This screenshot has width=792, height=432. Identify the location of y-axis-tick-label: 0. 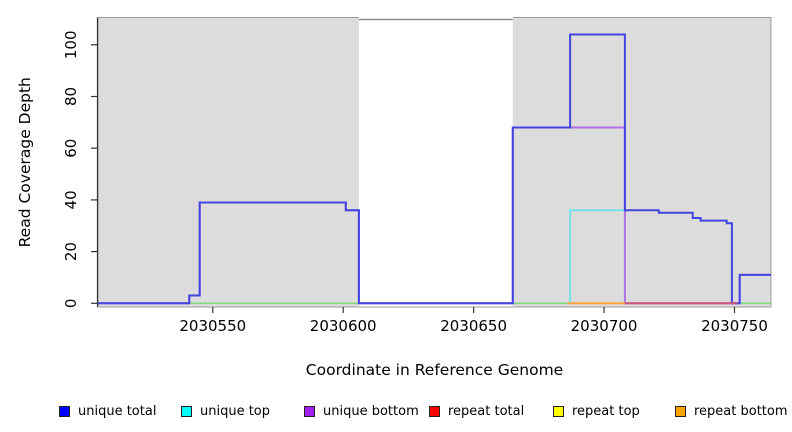
(71, 304).